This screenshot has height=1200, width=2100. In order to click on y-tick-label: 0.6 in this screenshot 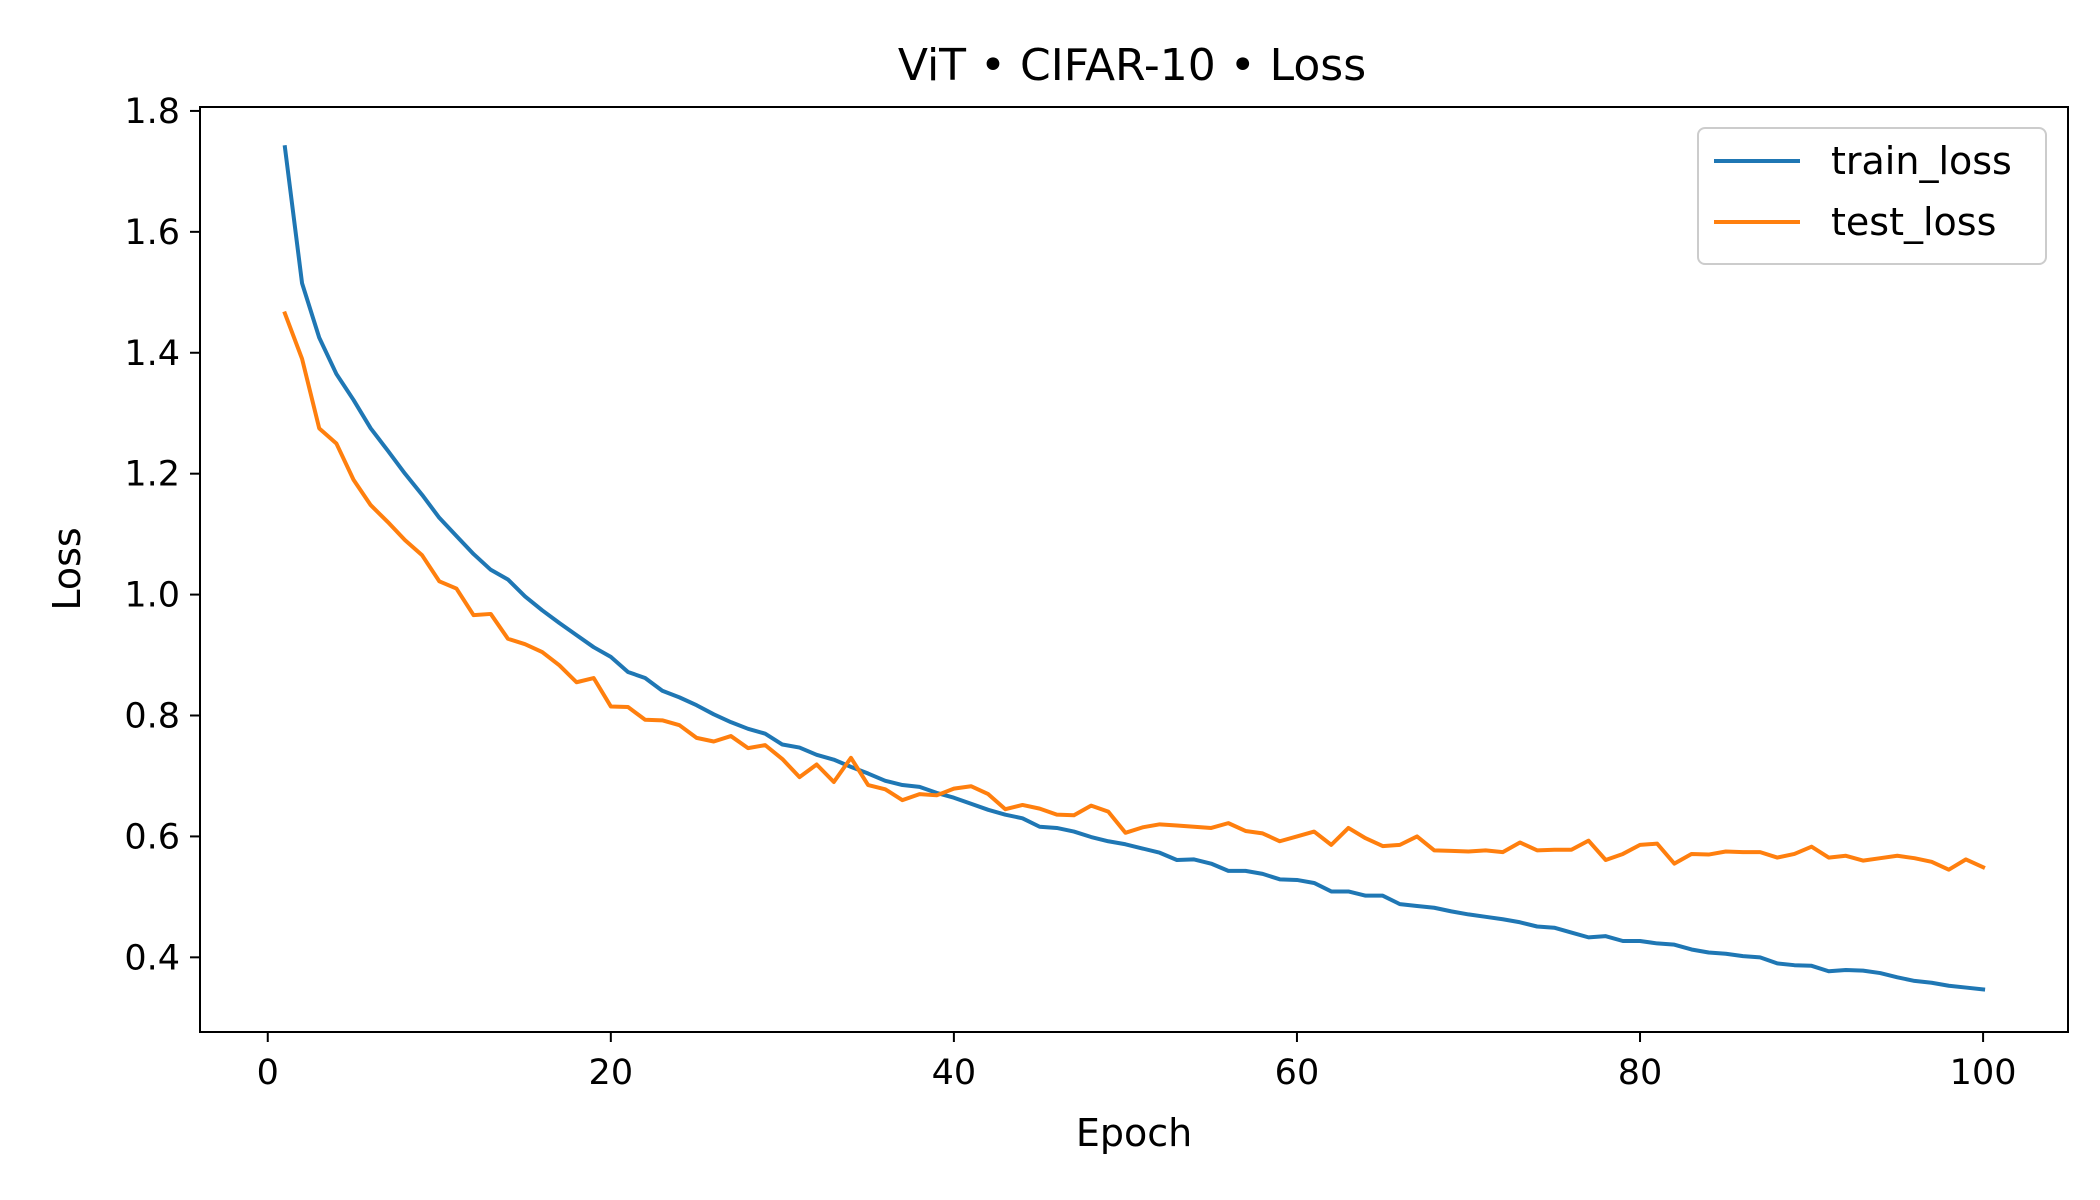, I will do `click(152, 837)`.